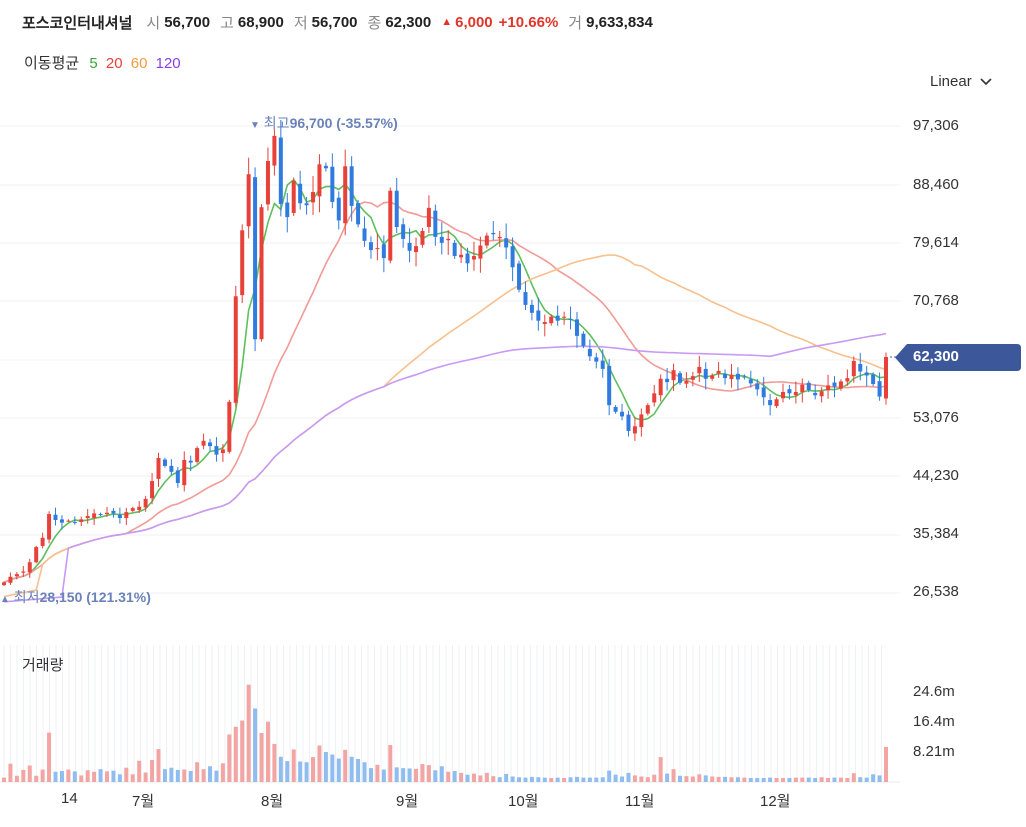 This screenshot has width=1026, height=827. What do you see at coordinates (447, 22) in the screenshot?
I see `up-triangle-icon: ▲` at bounding box center [447, 22].